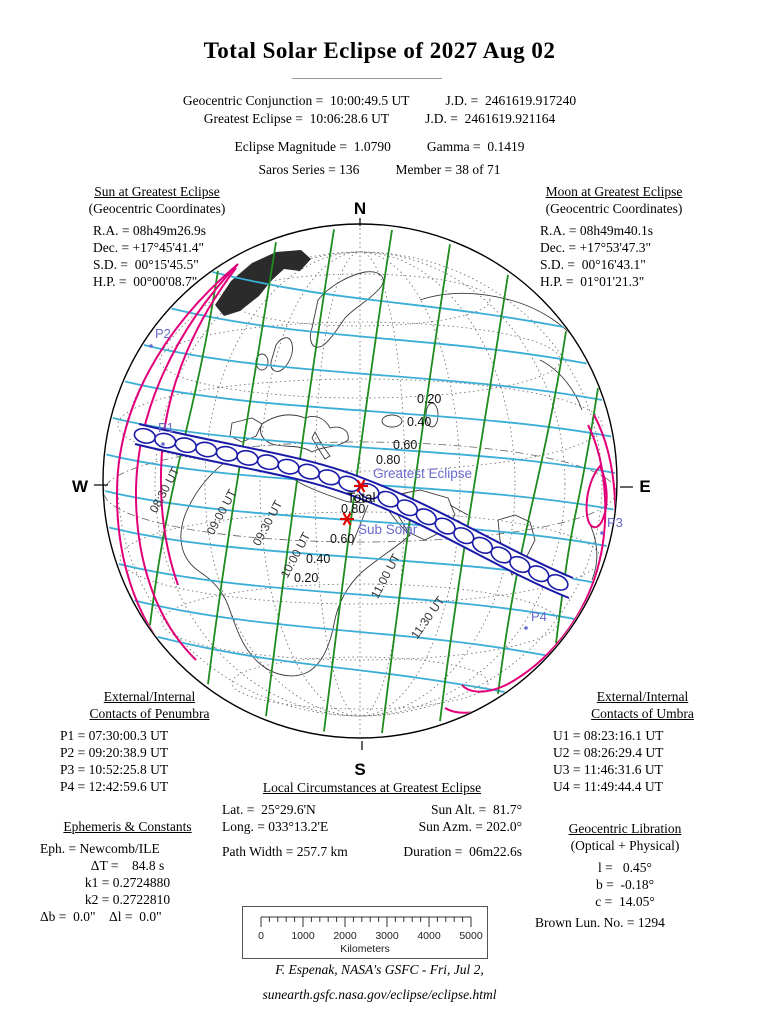 The width and height of the screenshot is (759, 1015). I want to click on east-label: E, so click(644, 486).